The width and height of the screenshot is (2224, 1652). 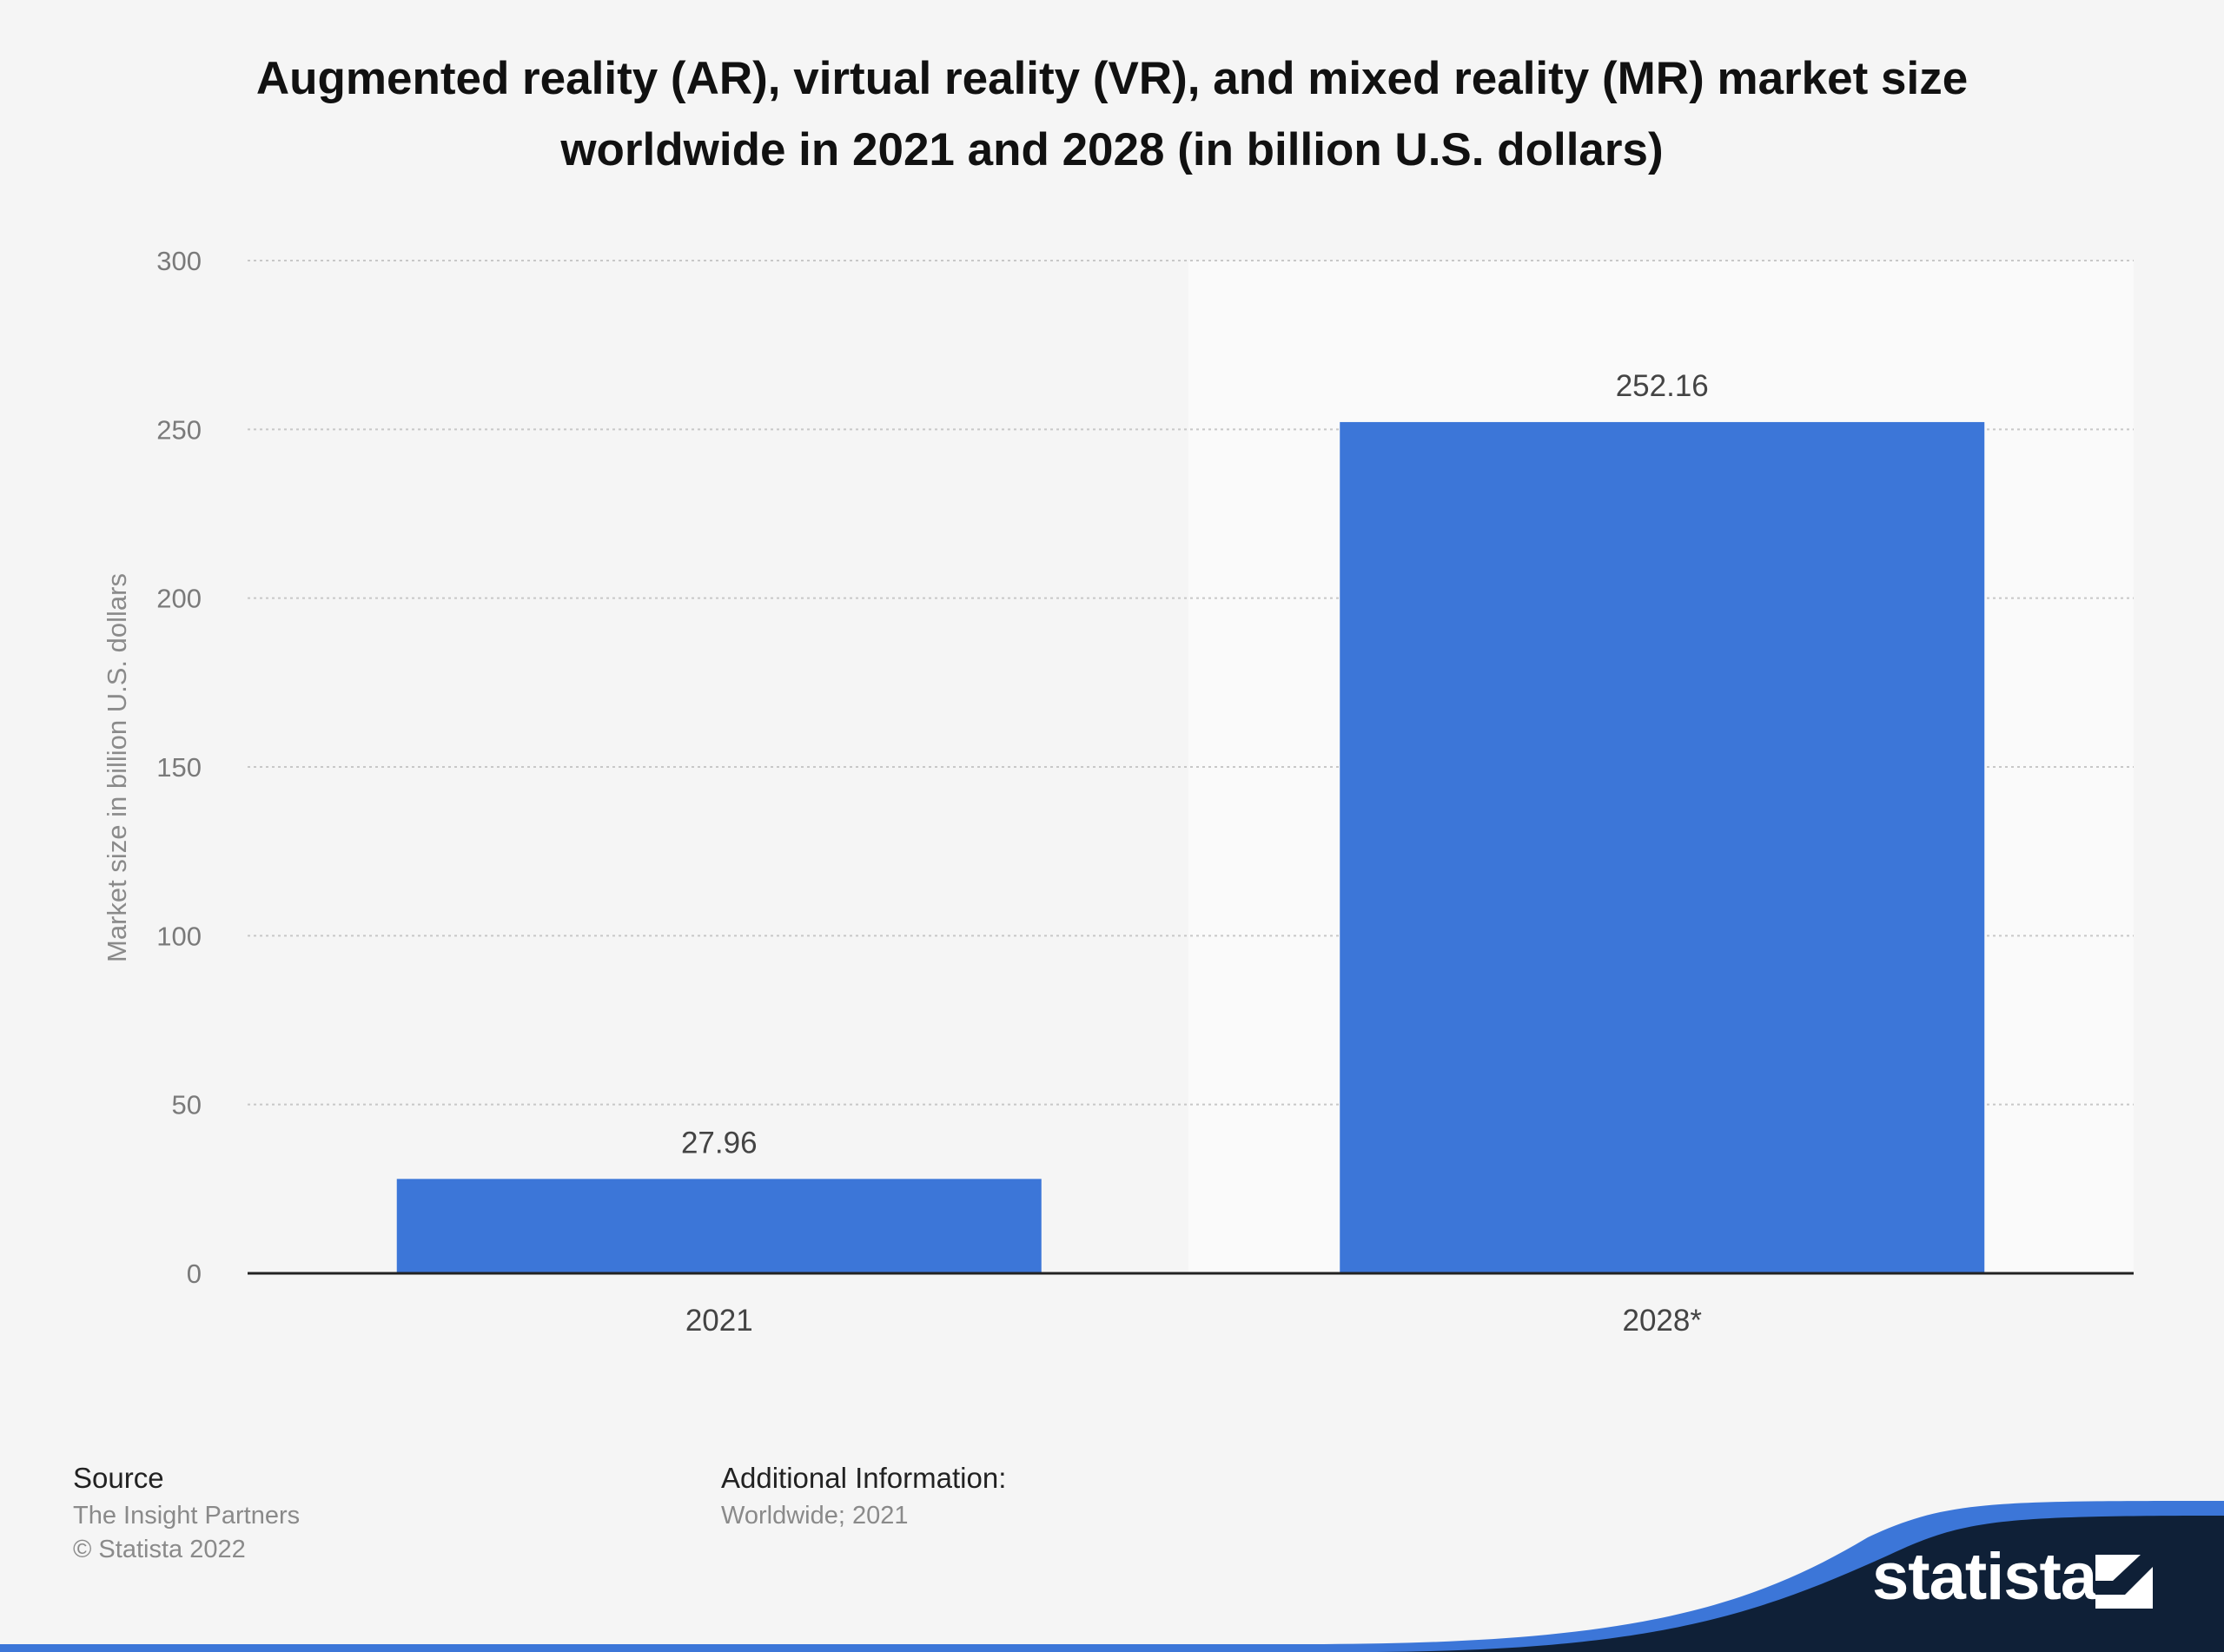 What do you see at coordinates (179, 261) in the screenshot?
I see `y-tick-label: 300` at bounding box center [179, 261].